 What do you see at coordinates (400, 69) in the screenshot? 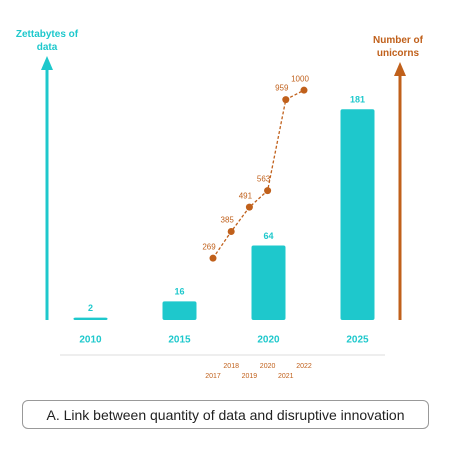
I see `right-arrow` at bounding box center [400, 69].